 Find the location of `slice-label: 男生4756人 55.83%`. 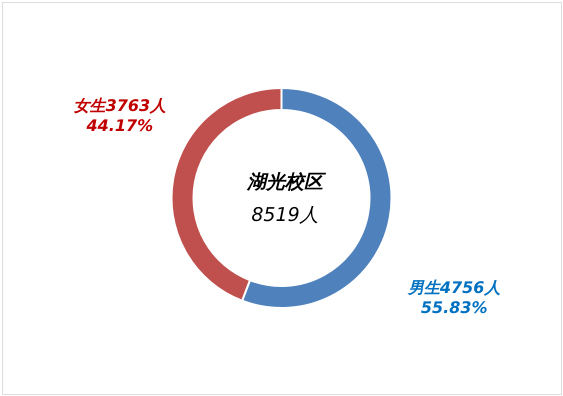

slice-label: 男生4756人 55.83% is located at coordinates (453, 297).